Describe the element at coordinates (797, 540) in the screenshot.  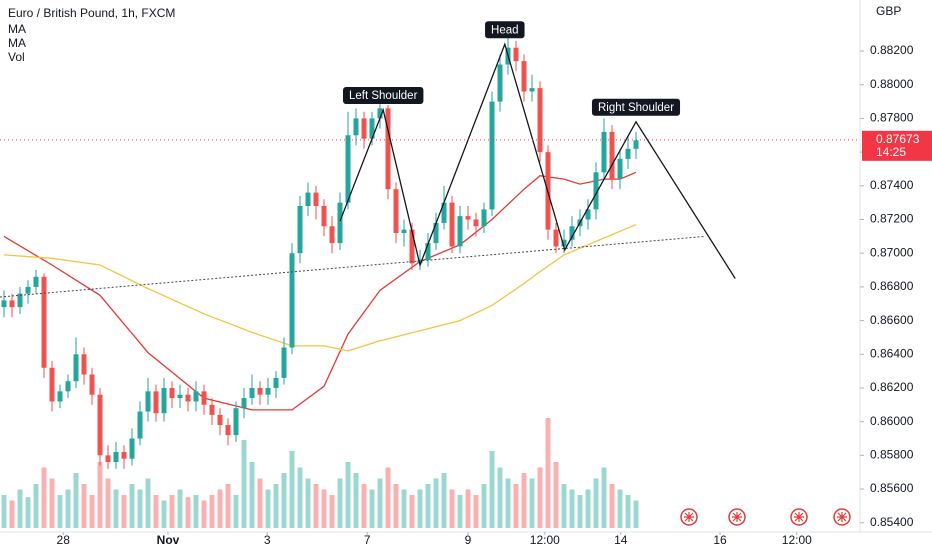
I see `x-tick-label: 12:00` at that location.